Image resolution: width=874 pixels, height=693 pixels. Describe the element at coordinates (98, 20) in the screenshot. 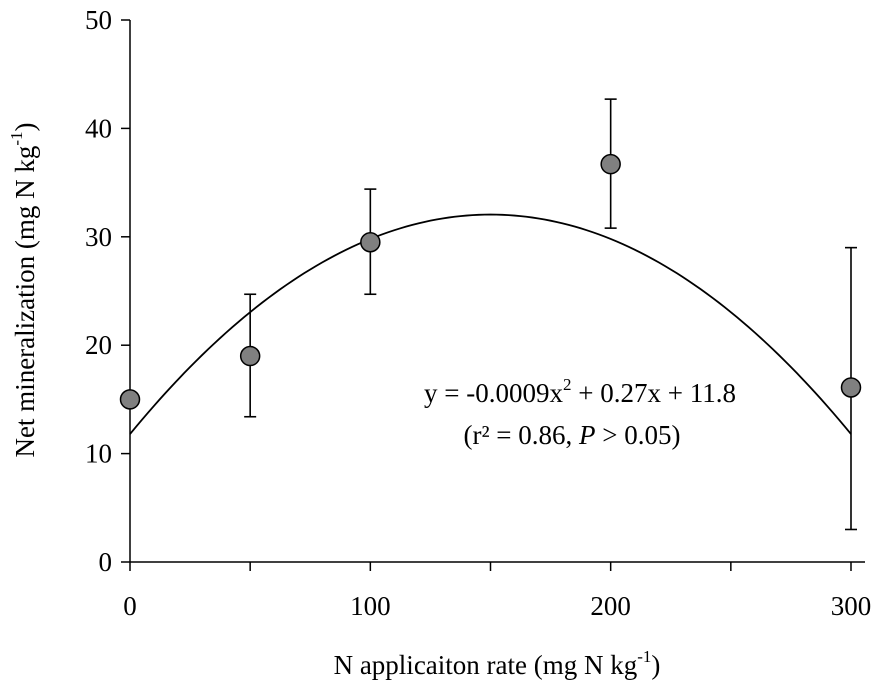

I see `y-tick-label: 50` at that location.